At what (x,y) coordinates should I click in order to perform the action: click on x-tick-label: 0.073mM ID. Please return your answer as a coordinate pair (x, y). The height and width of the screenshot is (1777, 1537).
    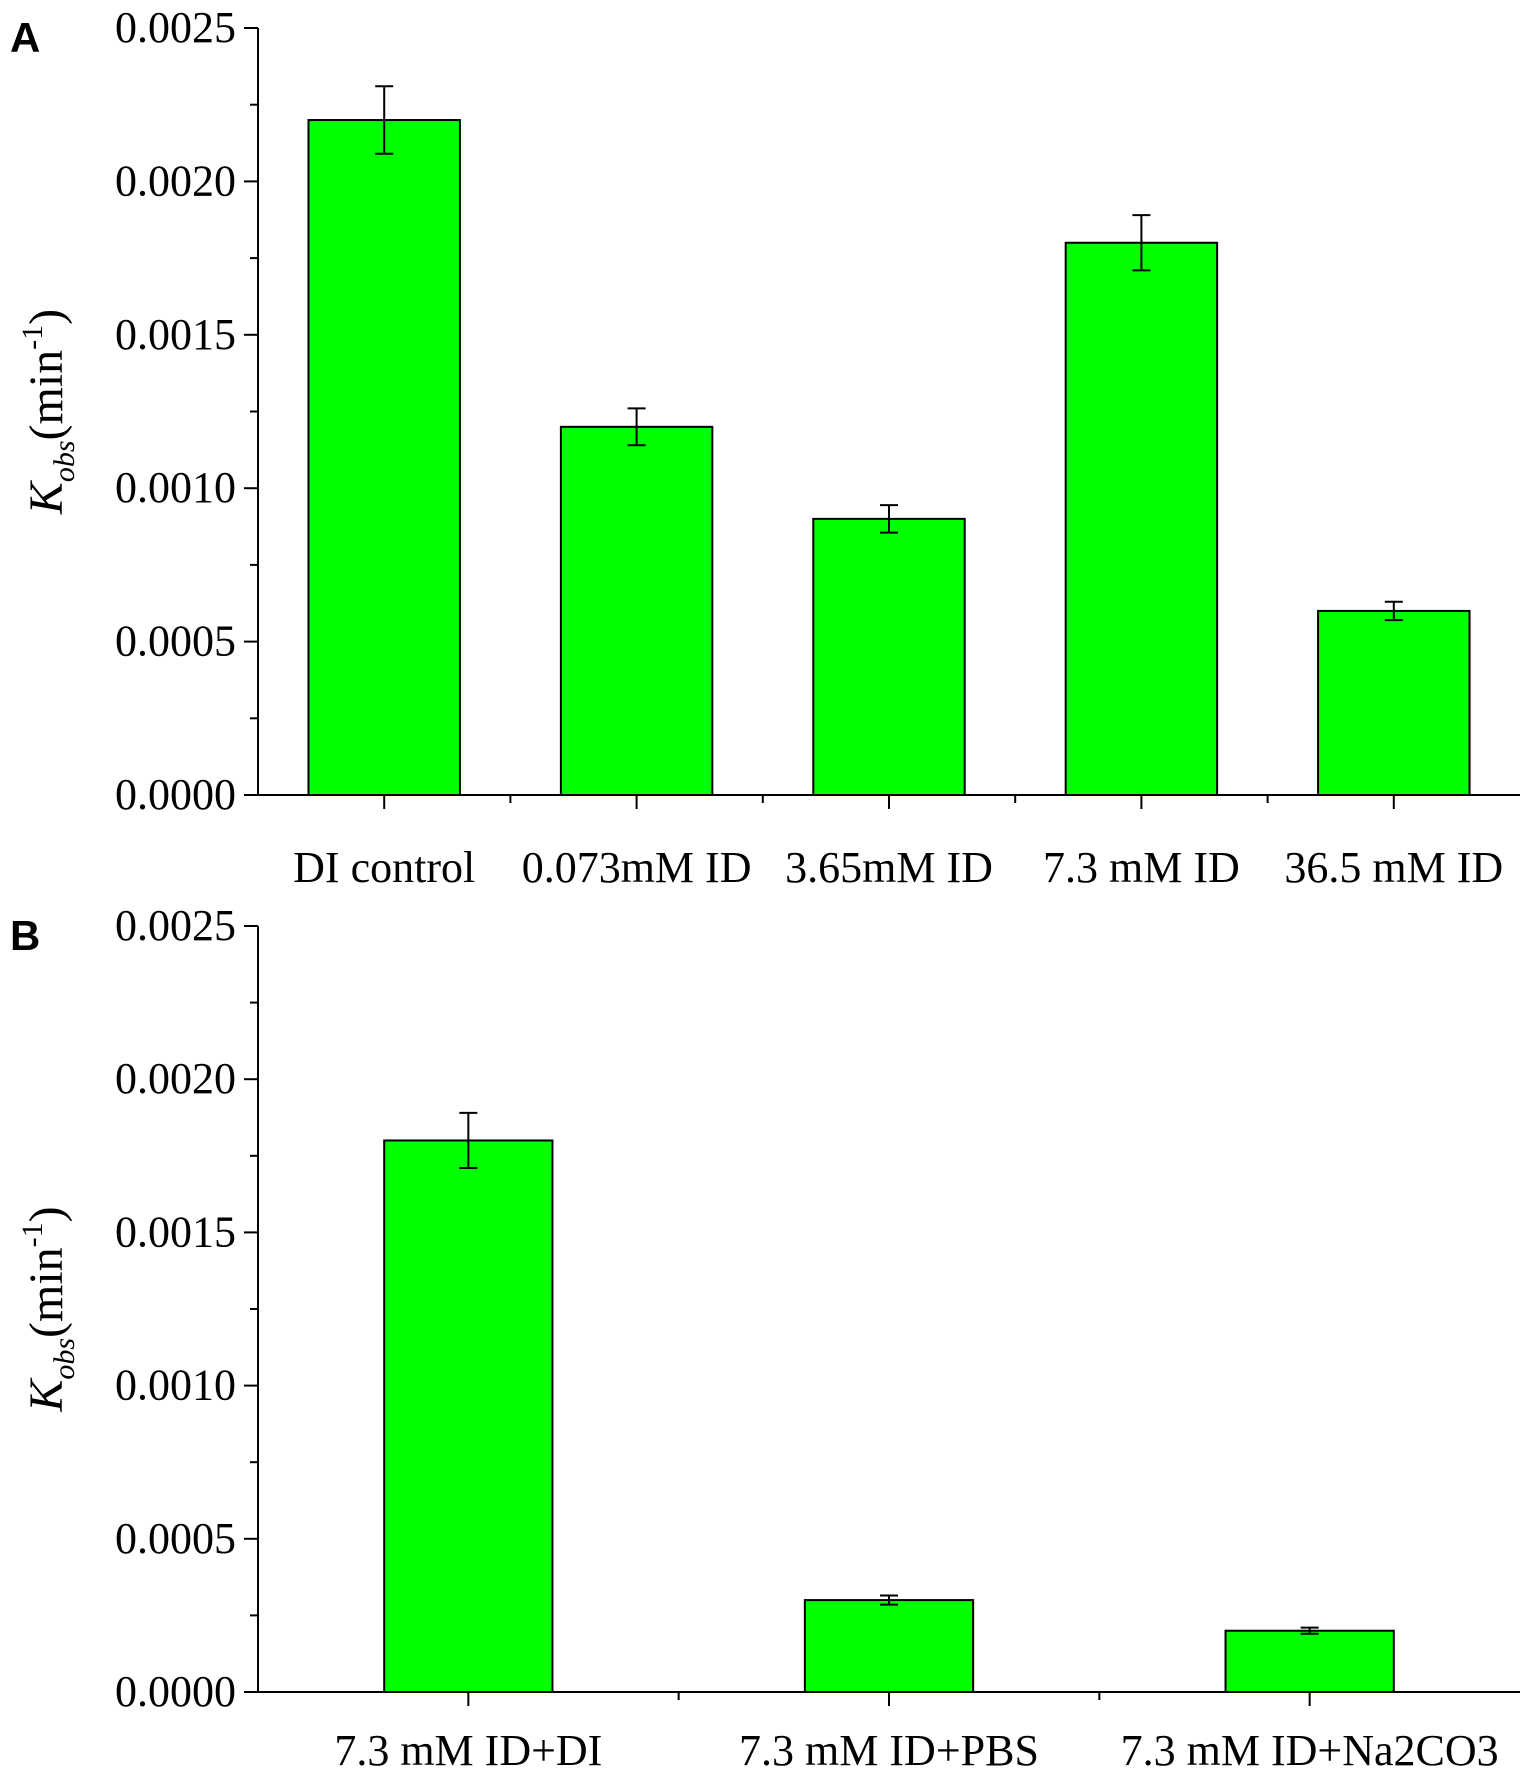
    Looking at the image, I should click on (637, 867).